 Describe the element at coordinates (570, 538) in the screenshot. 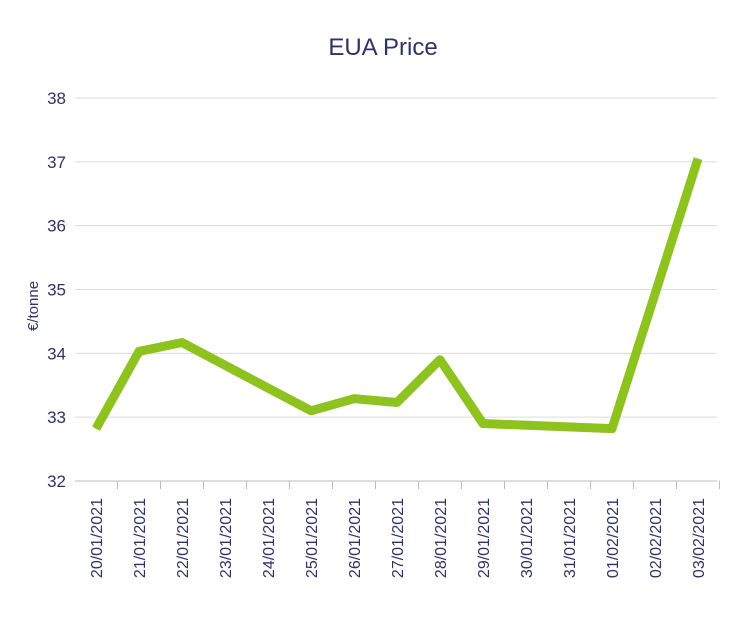

I see `x-tick-label: 31/01/2021` at that location.